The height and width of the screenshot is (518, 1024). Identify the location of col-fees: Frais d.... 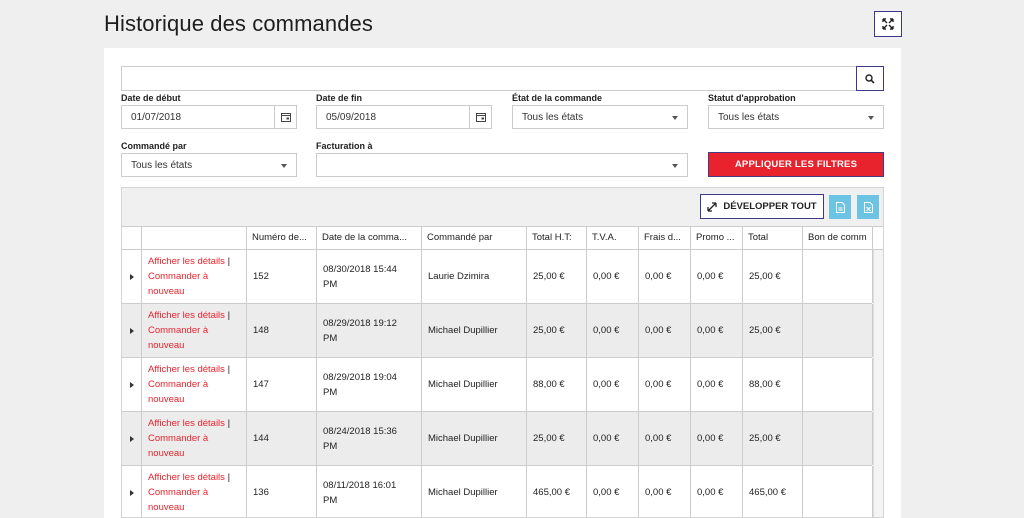
(665, 238).